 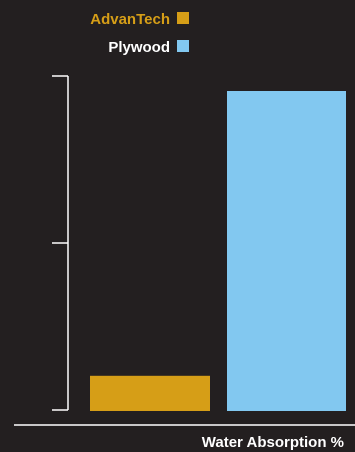 I want to click on legend-swatch-advantech, so click(x=183, y=18).